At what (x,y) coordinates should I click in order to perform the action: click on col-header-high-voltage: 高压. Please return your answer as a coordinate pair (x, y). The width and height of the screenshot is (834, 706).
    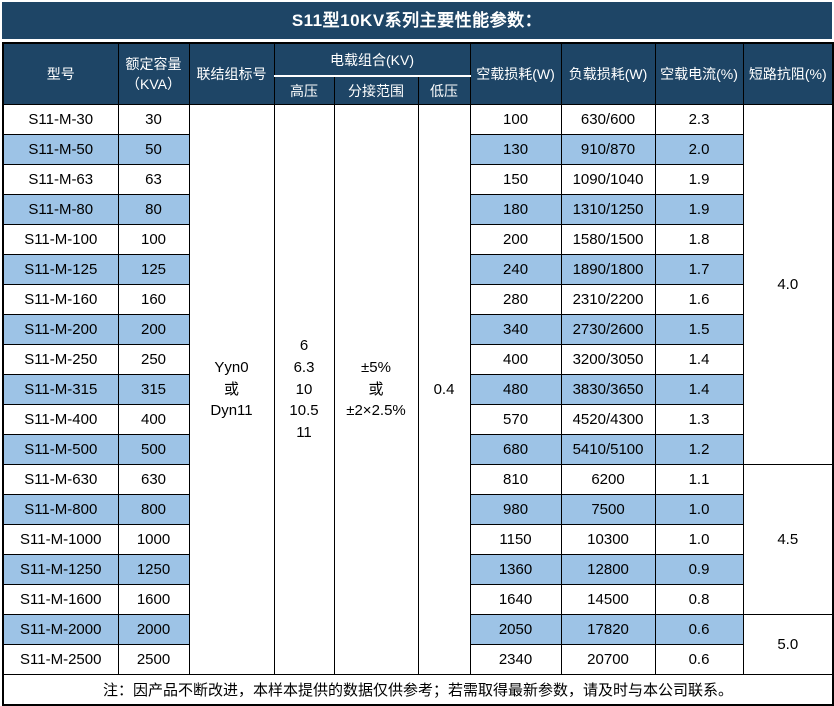
    Looking at the image, I should click on (304, 90).